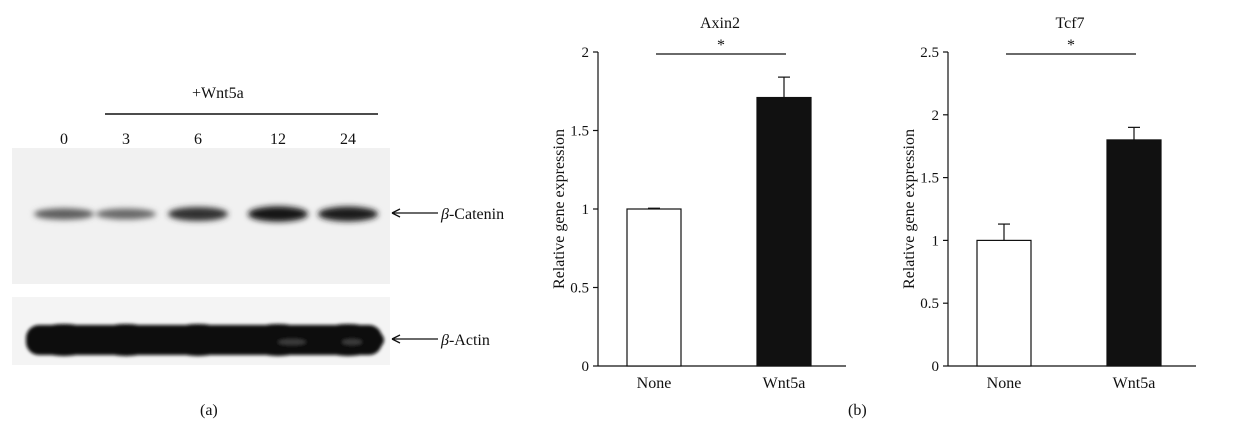 Image resolution: width=1236 pixels, height=427 pixels. I want to click on lane-label: 24, so click(348, 139).